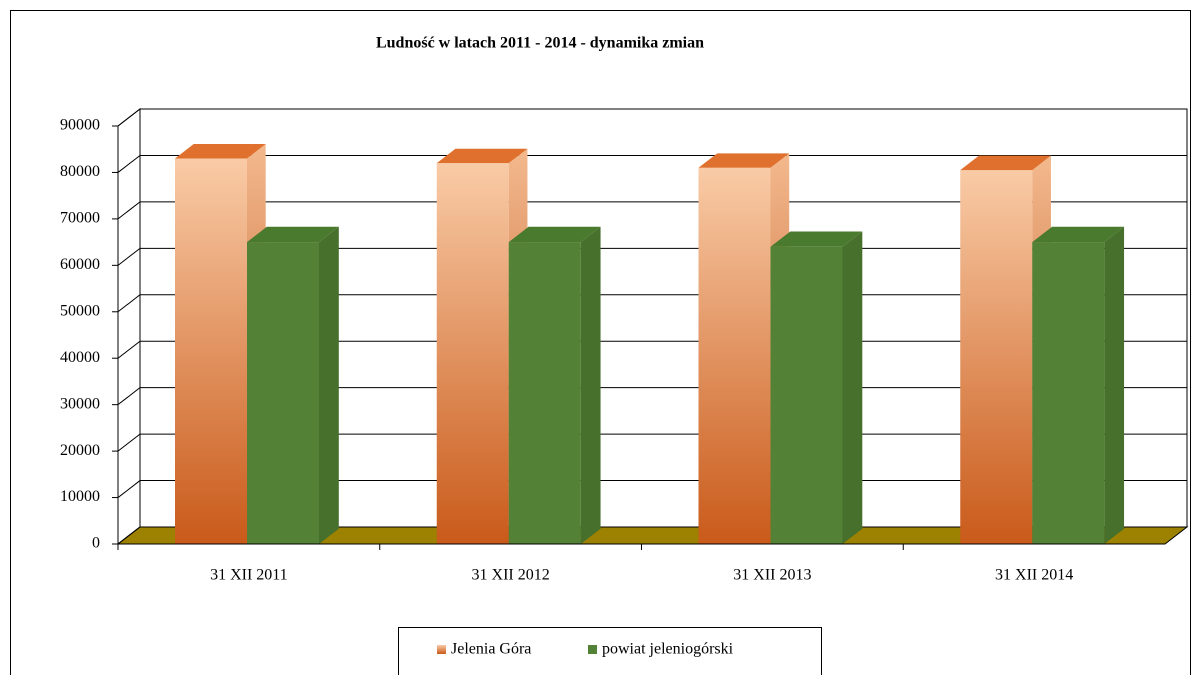  I want to click on y-tick-label: 30000, so click(80, 403).